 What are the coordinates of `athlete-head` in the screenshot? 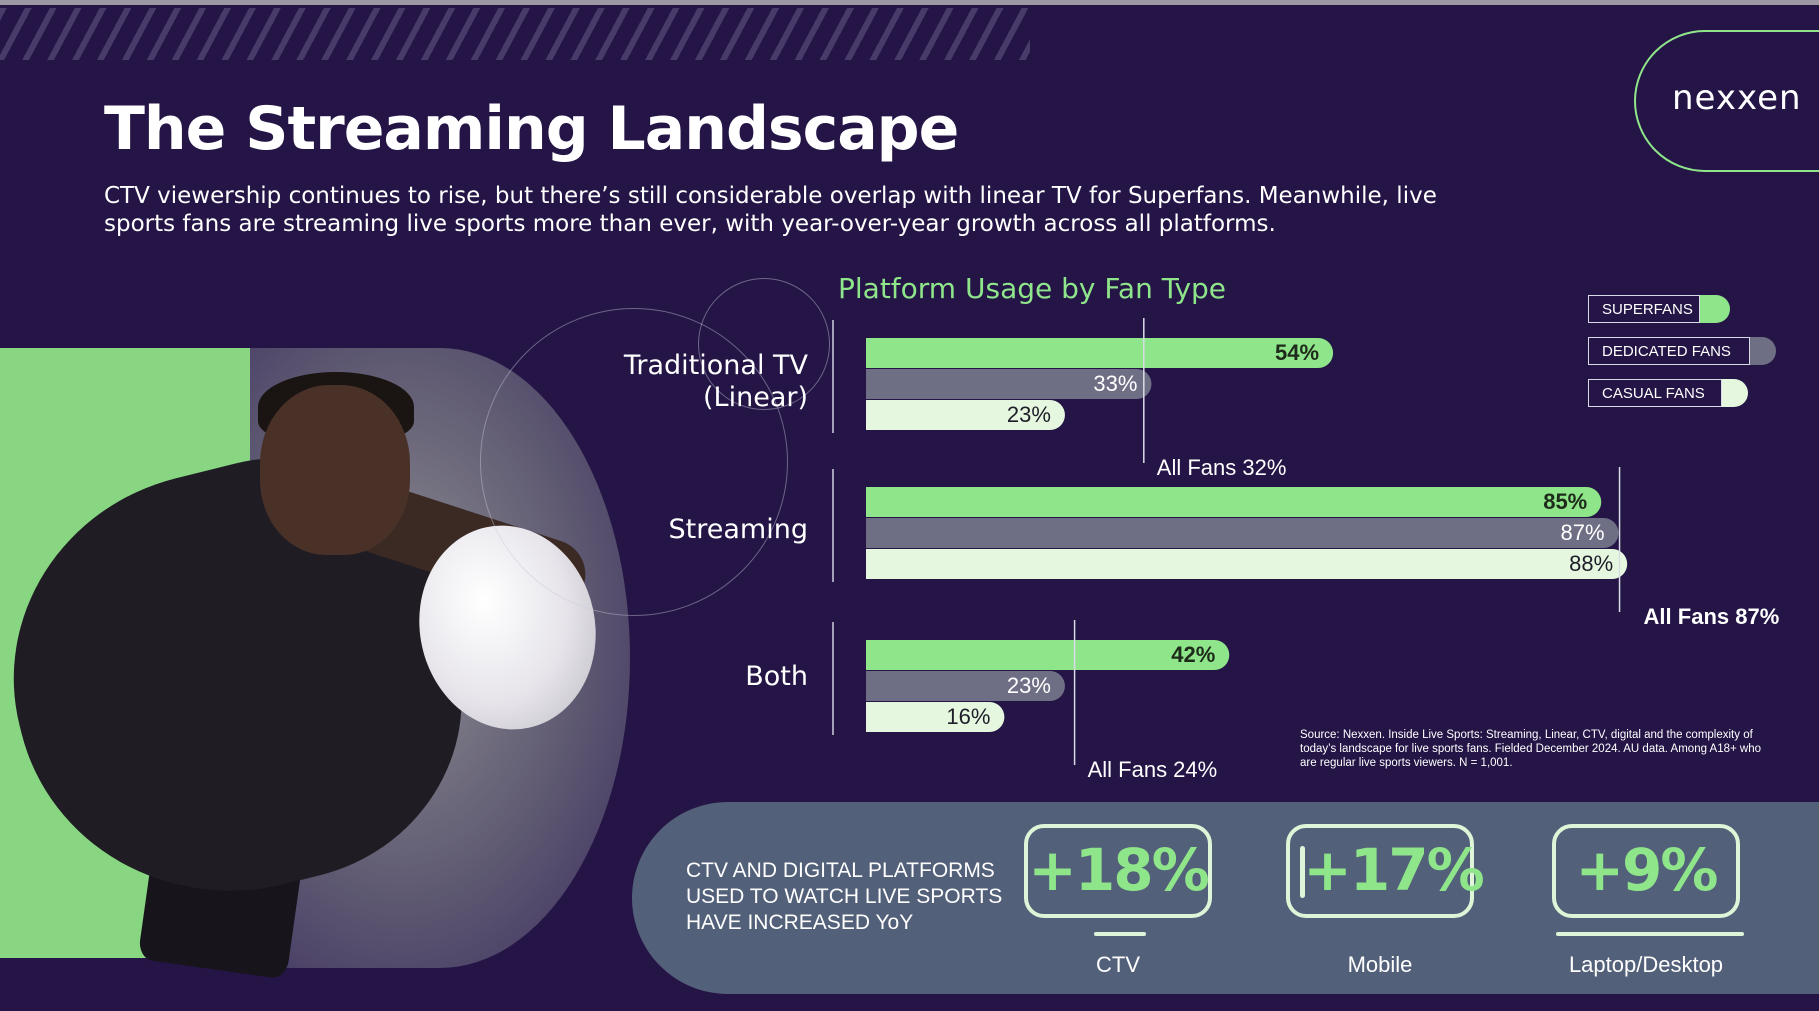 It's located at (335, 470).